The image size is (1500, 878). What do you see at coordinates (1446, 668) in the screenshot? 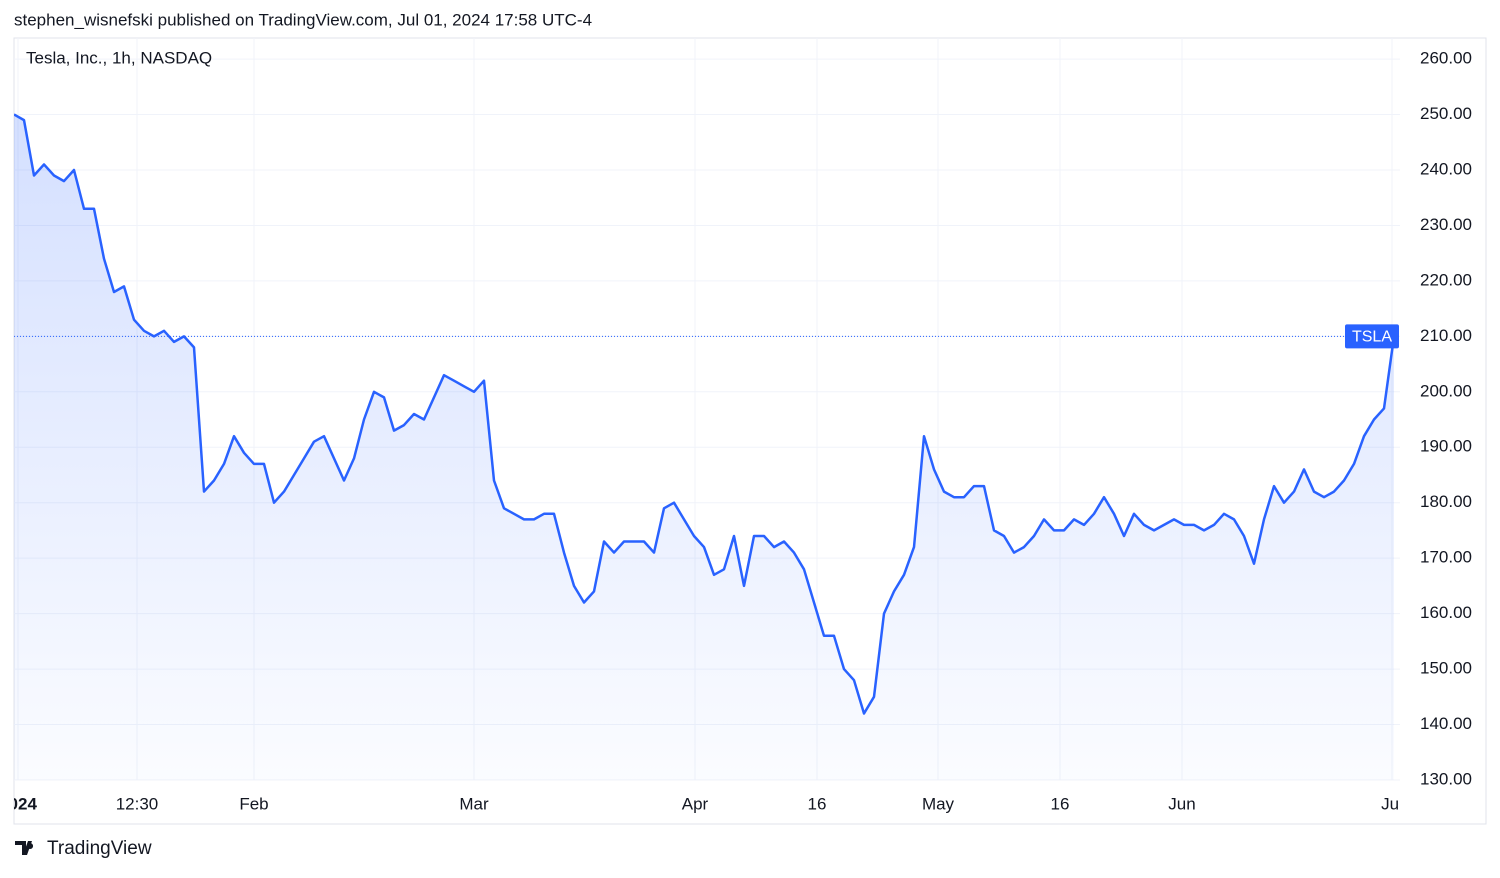
I see `y-tick-label: 150.00` at bounding box center [1446, 668].